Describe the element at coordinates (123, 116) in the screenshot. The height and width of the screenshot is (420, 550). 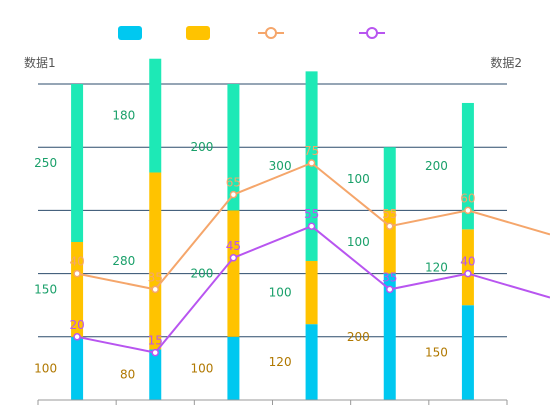
I see `bar-label-1-stack-2: 180` at that location.